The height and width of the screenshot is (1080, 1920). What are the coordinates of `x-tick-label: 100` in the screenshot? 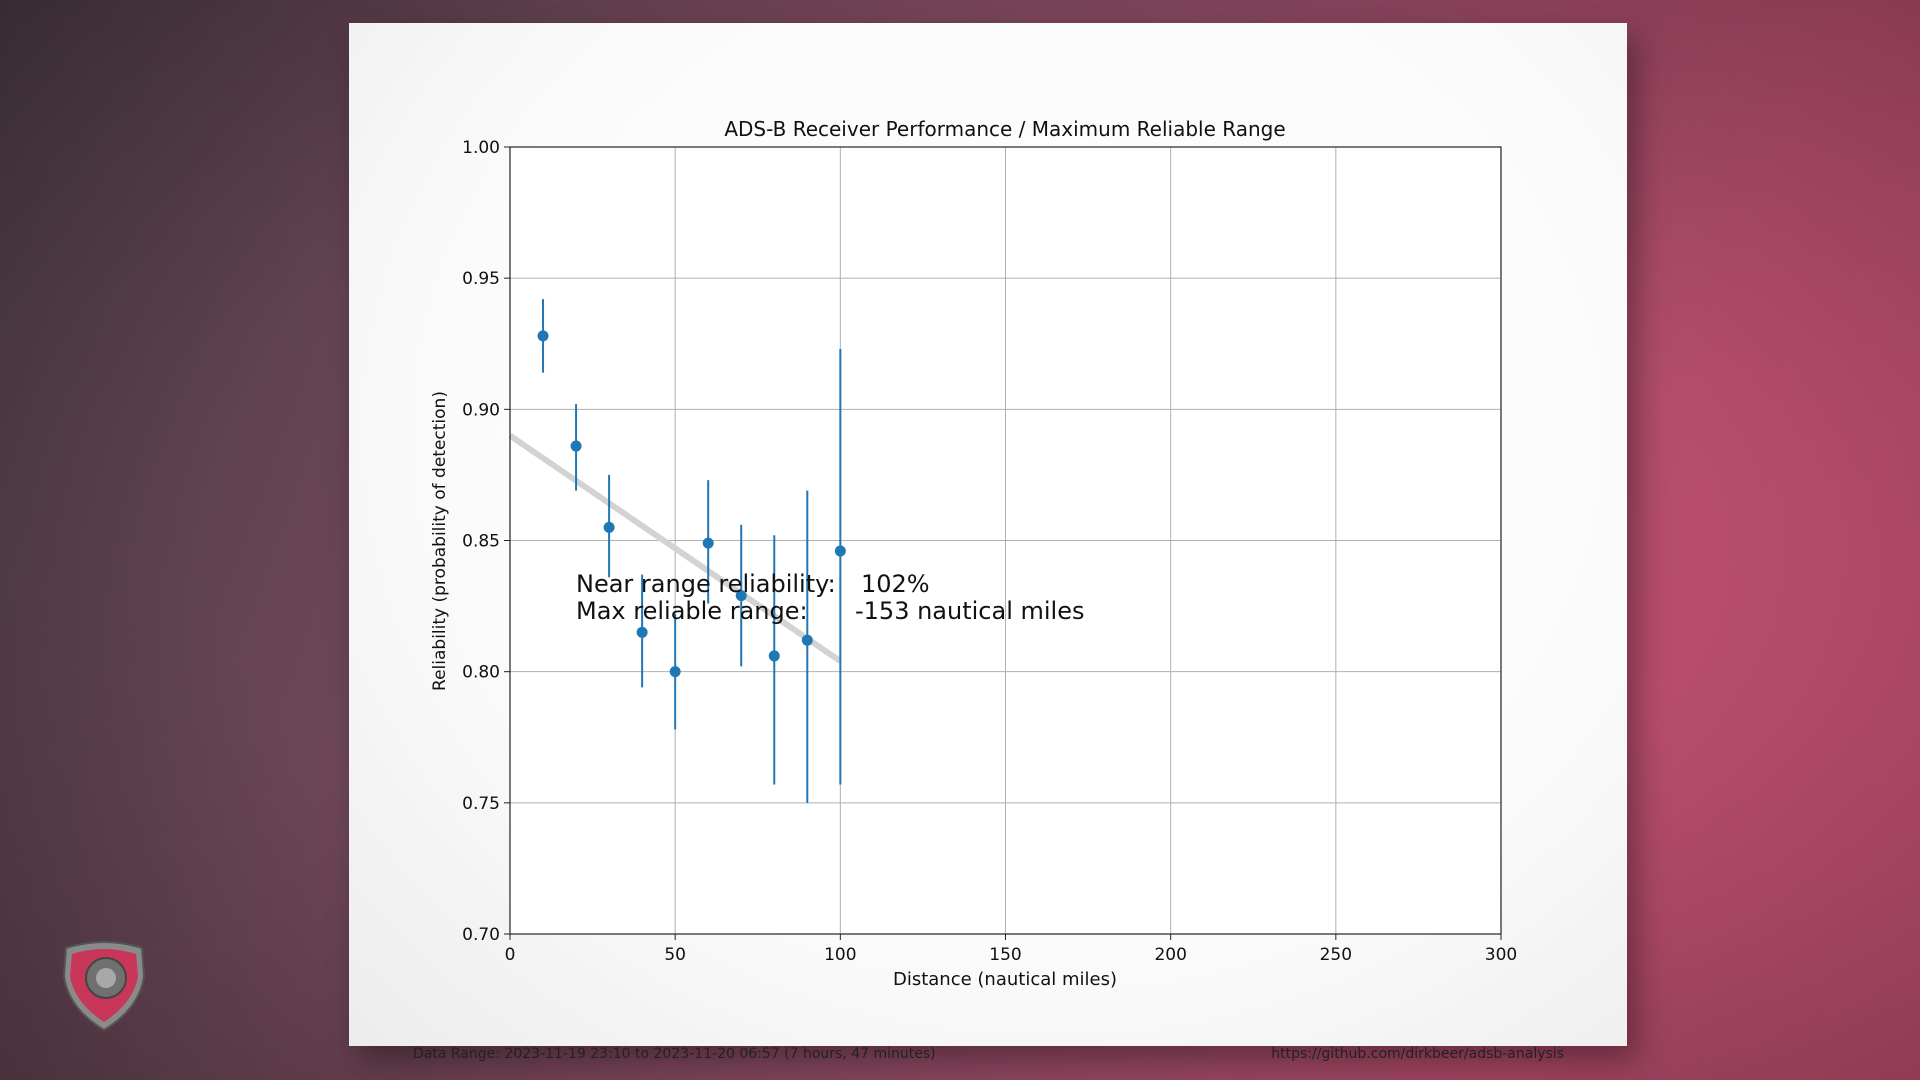 It's located at (840, 955).